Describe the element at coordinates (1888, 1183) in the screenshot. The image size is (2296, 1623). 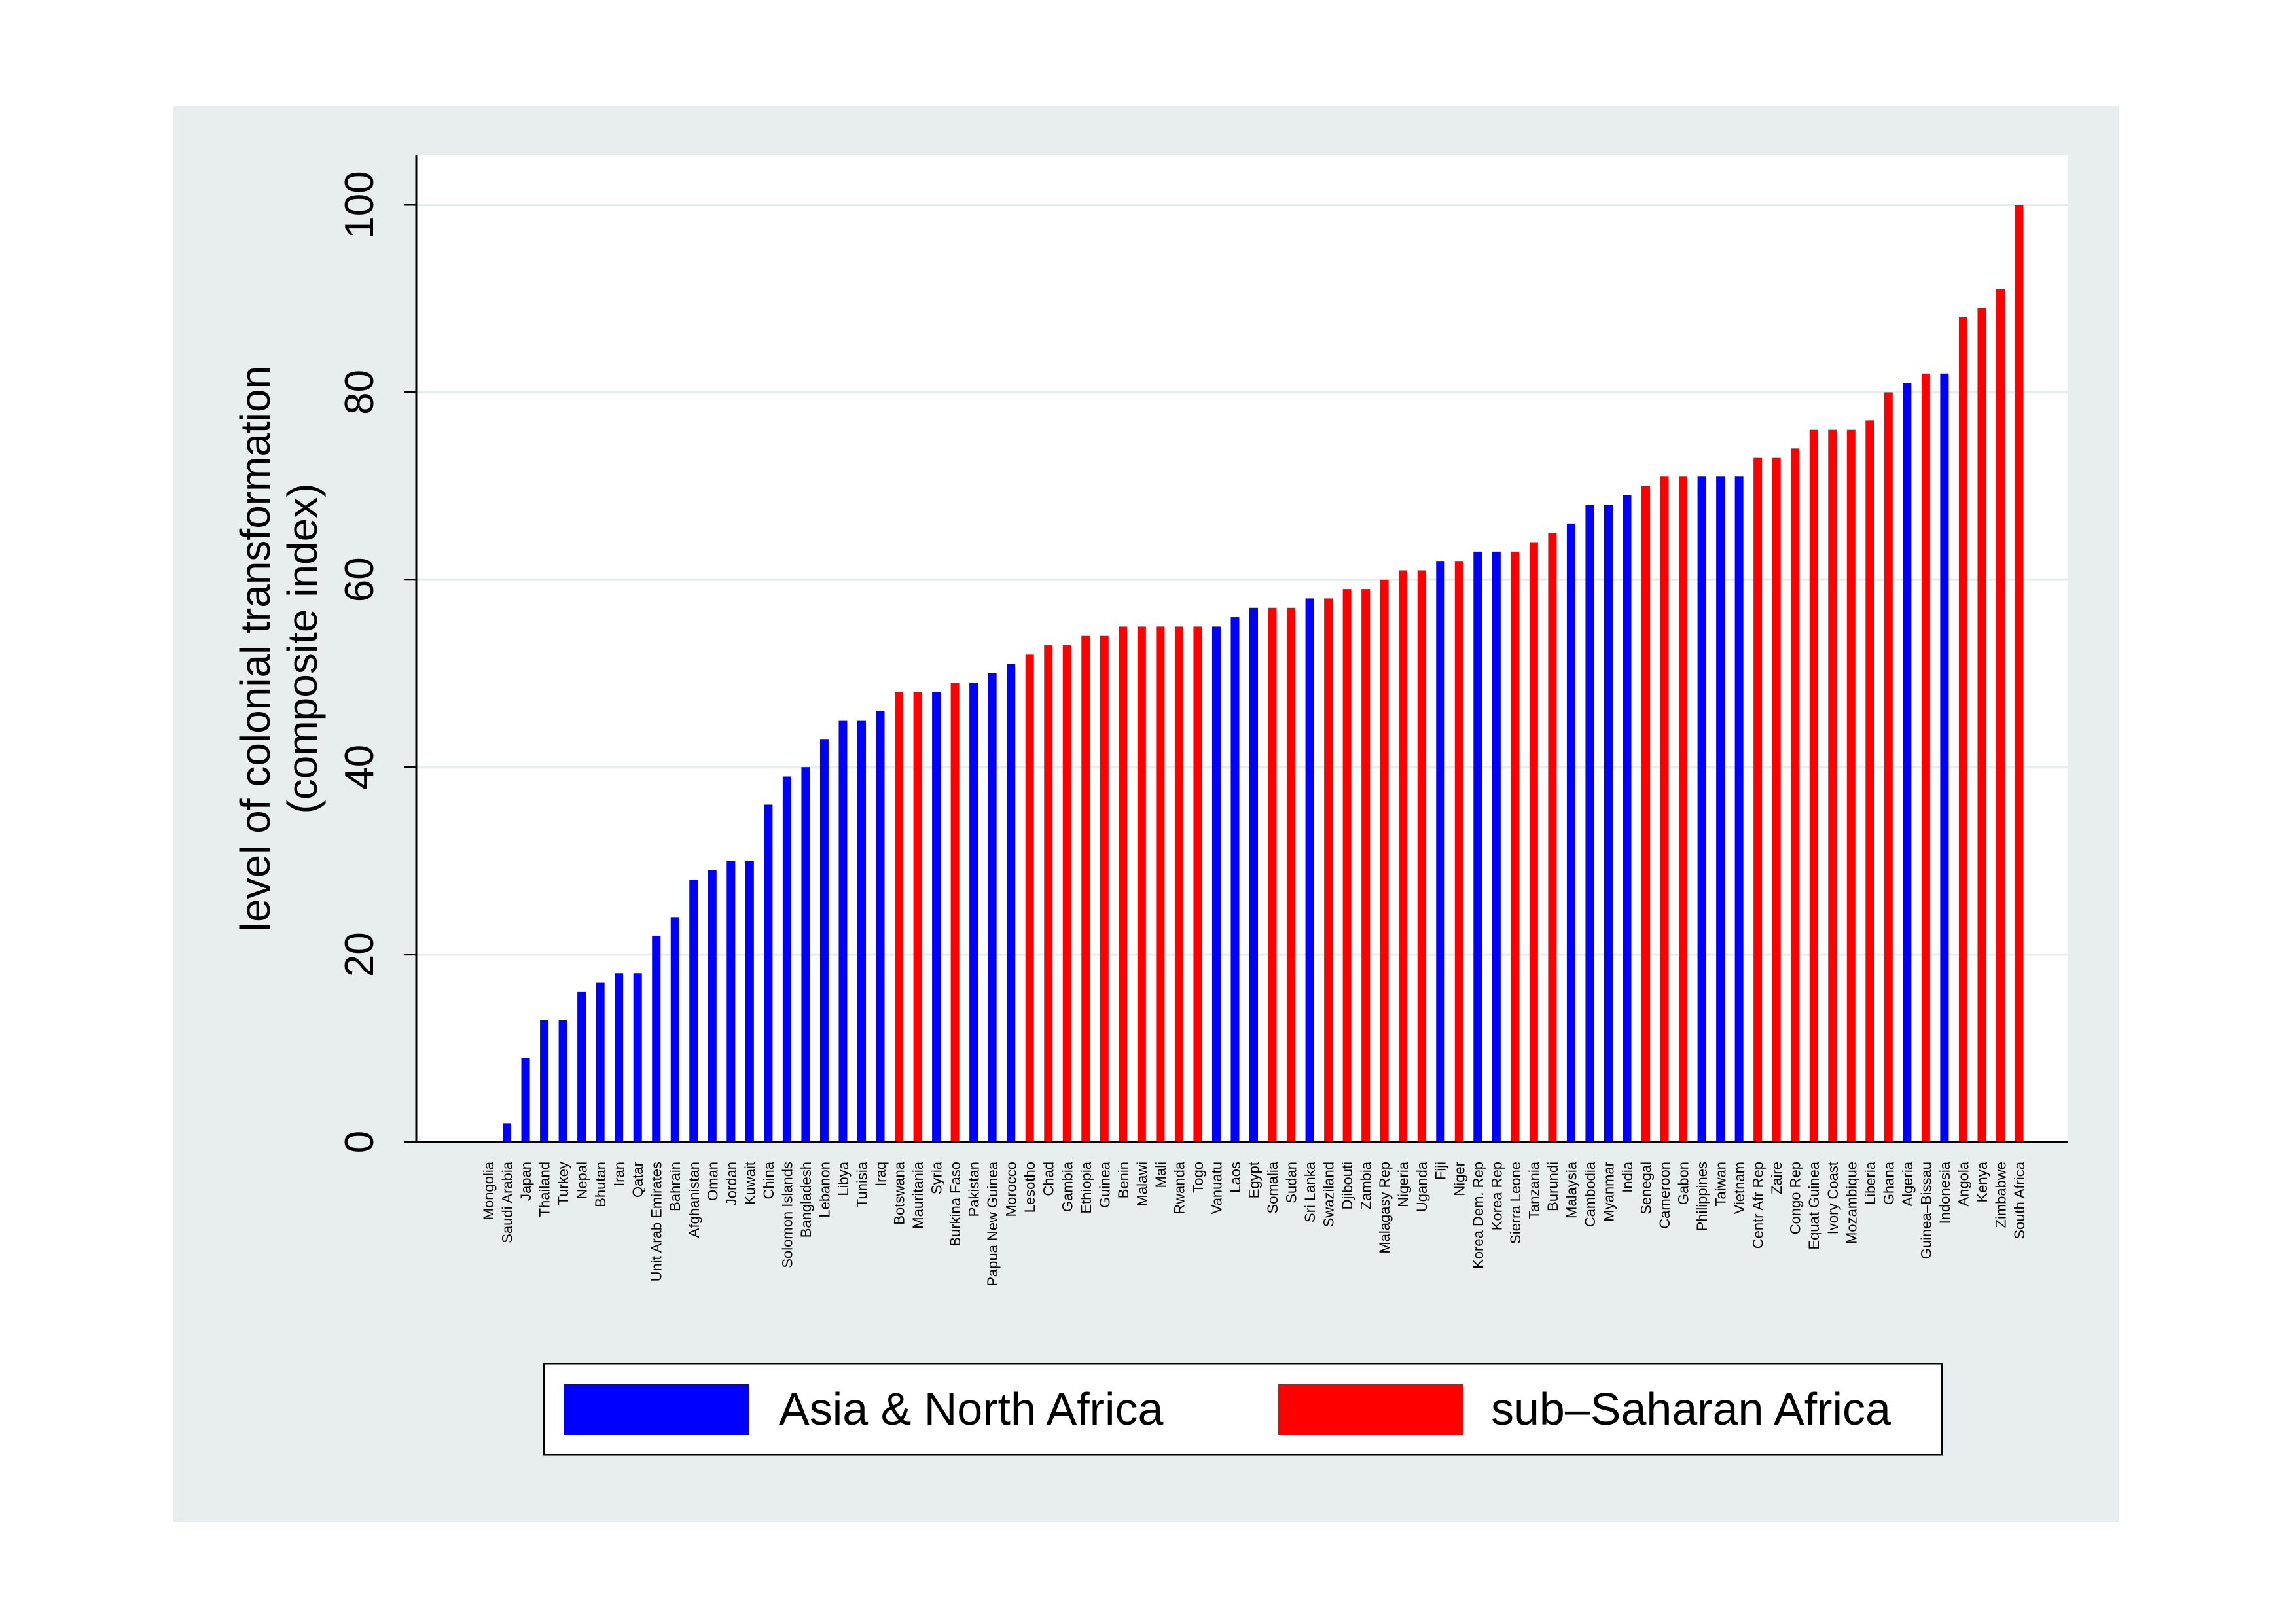
I see `x-tick-label: Ghana` at that location.